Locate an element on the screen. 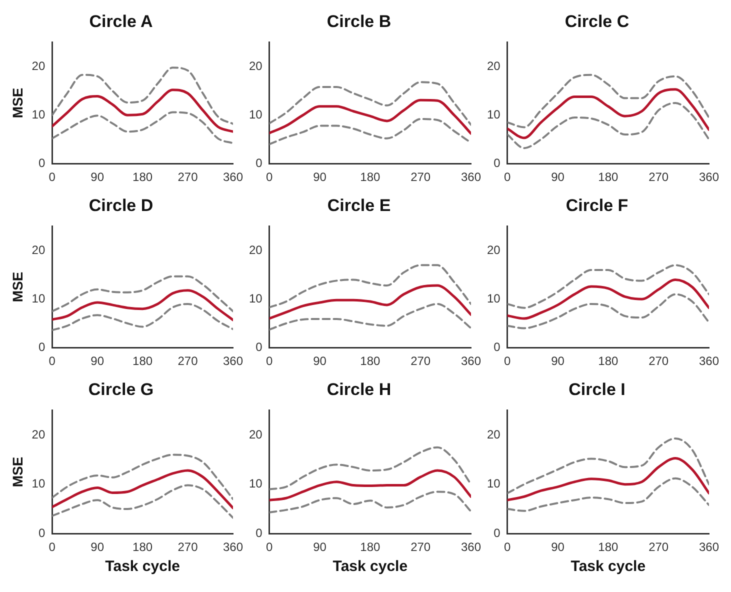 The width and height of the screenshot is (731, 592). chart-title: Circle I is located at coordinates (597, 389).